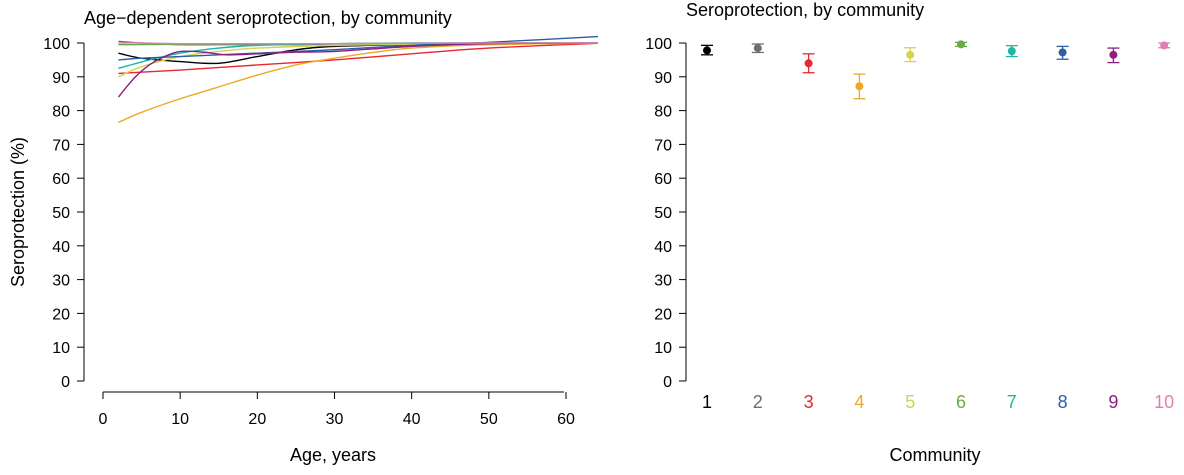 Image resolution: width=1184 pixels, height=475 pixels. What do you see at coordinates (18, 212) in the screenshot?
I see `left-y-axis-label: Seroprotection (%)` at bounding box center [18, 212].